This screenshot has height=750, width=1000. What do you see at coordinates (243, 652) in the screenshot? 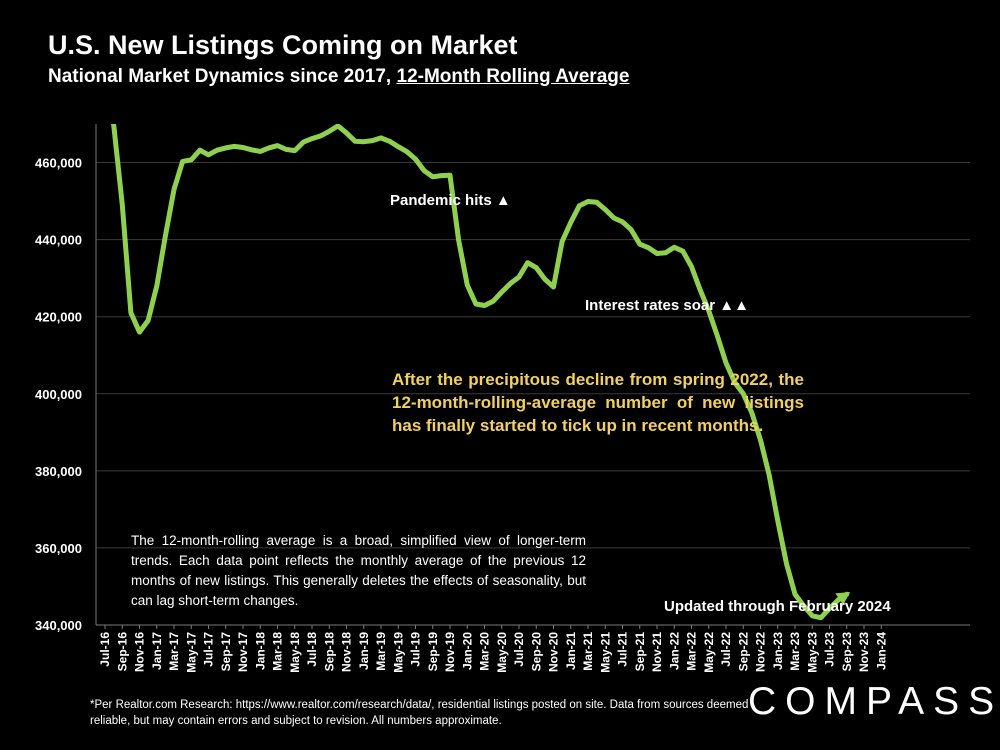
I see `x-tick-label: Nov-17` at bounding box center [243, 652].